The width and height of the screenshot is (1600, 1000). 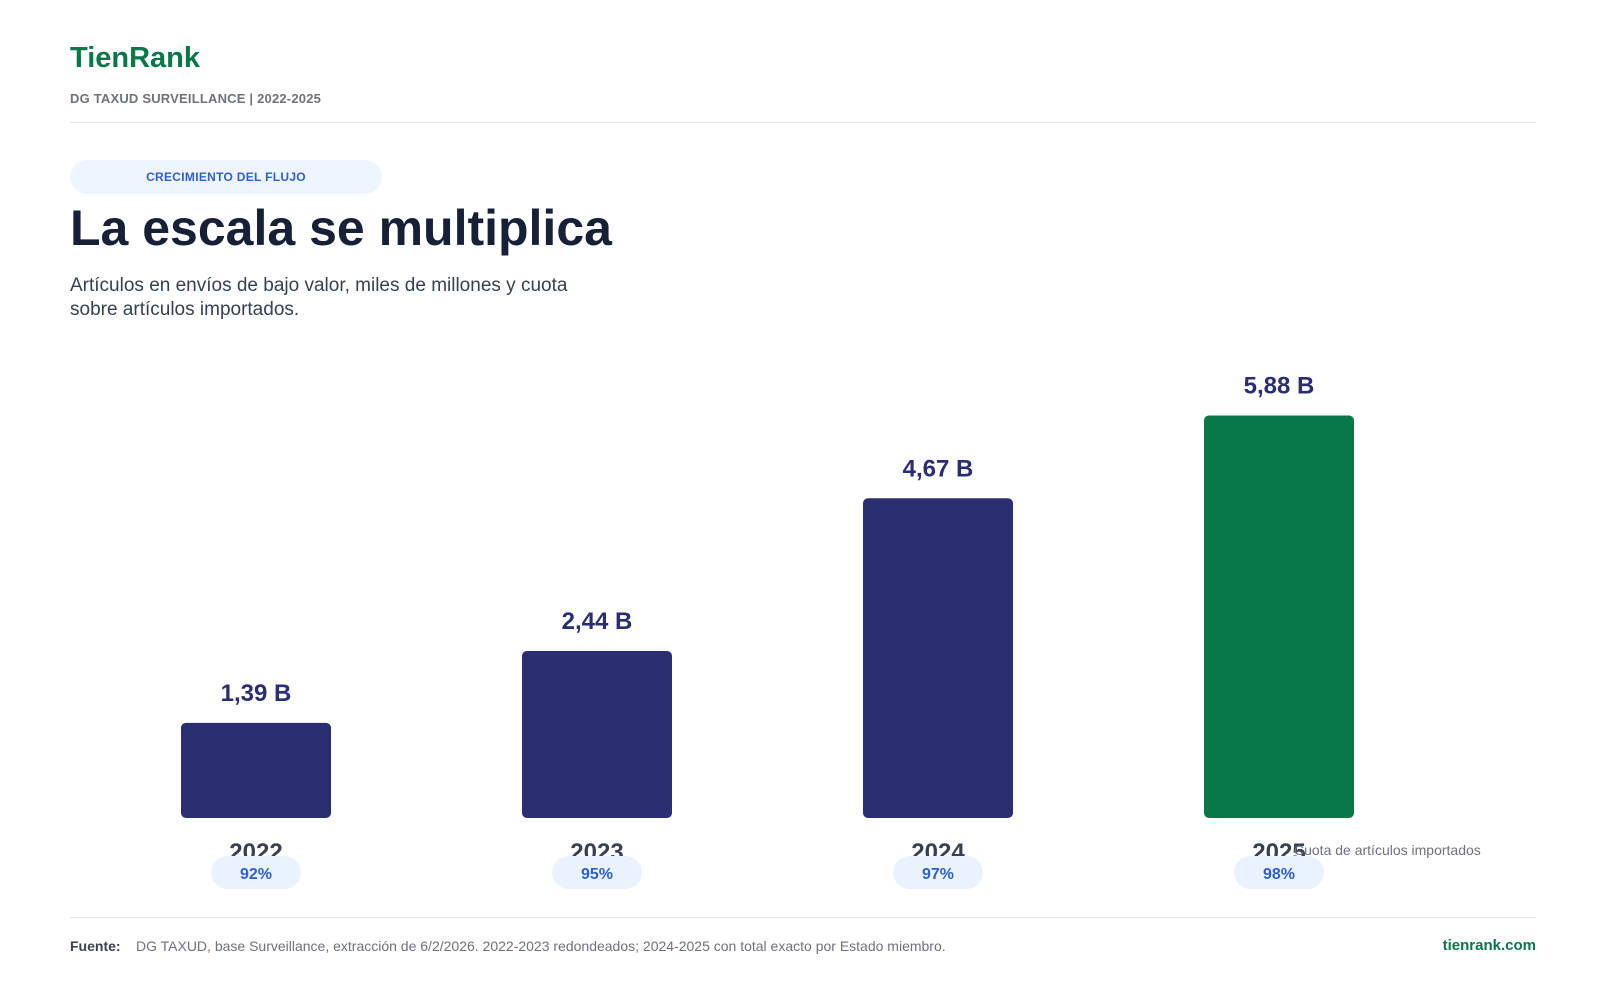 I want to click on value-label-2023: 2,44 B, so click(x=597, y=621).